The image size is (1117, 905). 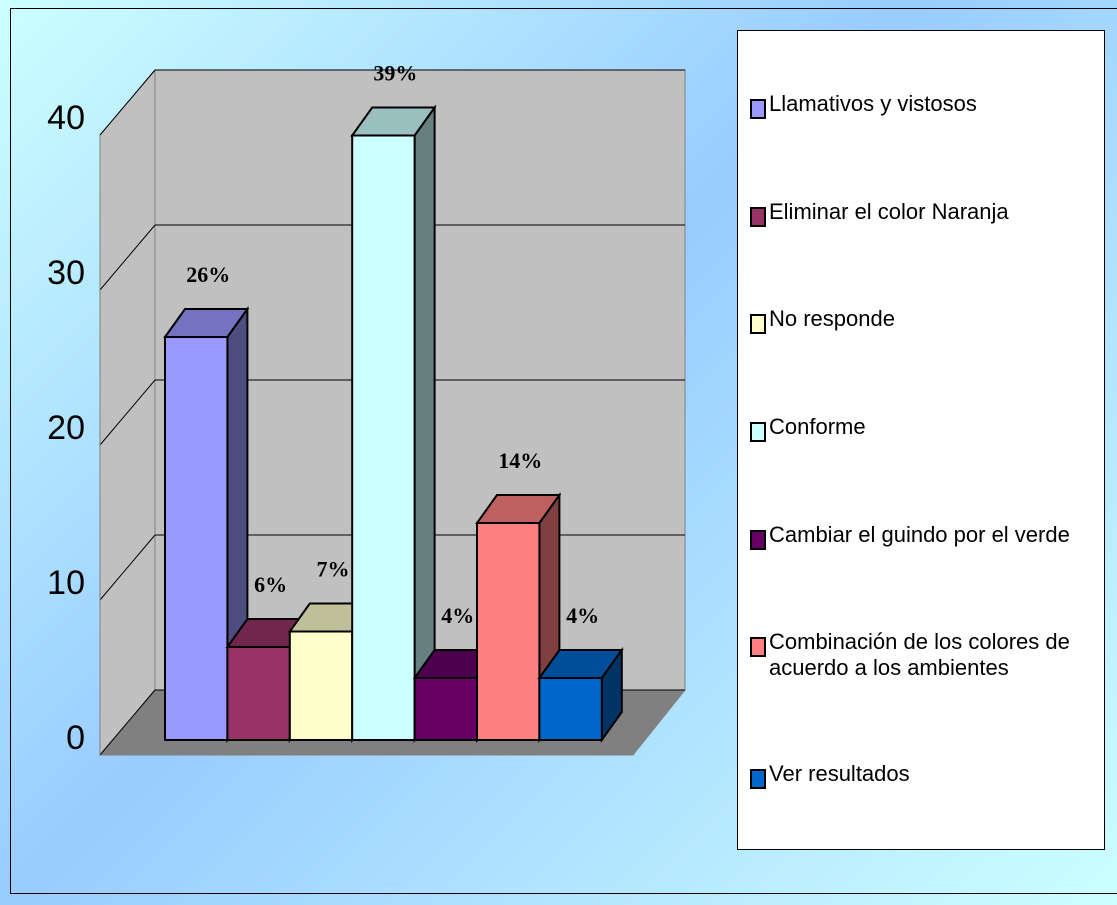 I want to click on bar-side, so click(x=424, y=424).